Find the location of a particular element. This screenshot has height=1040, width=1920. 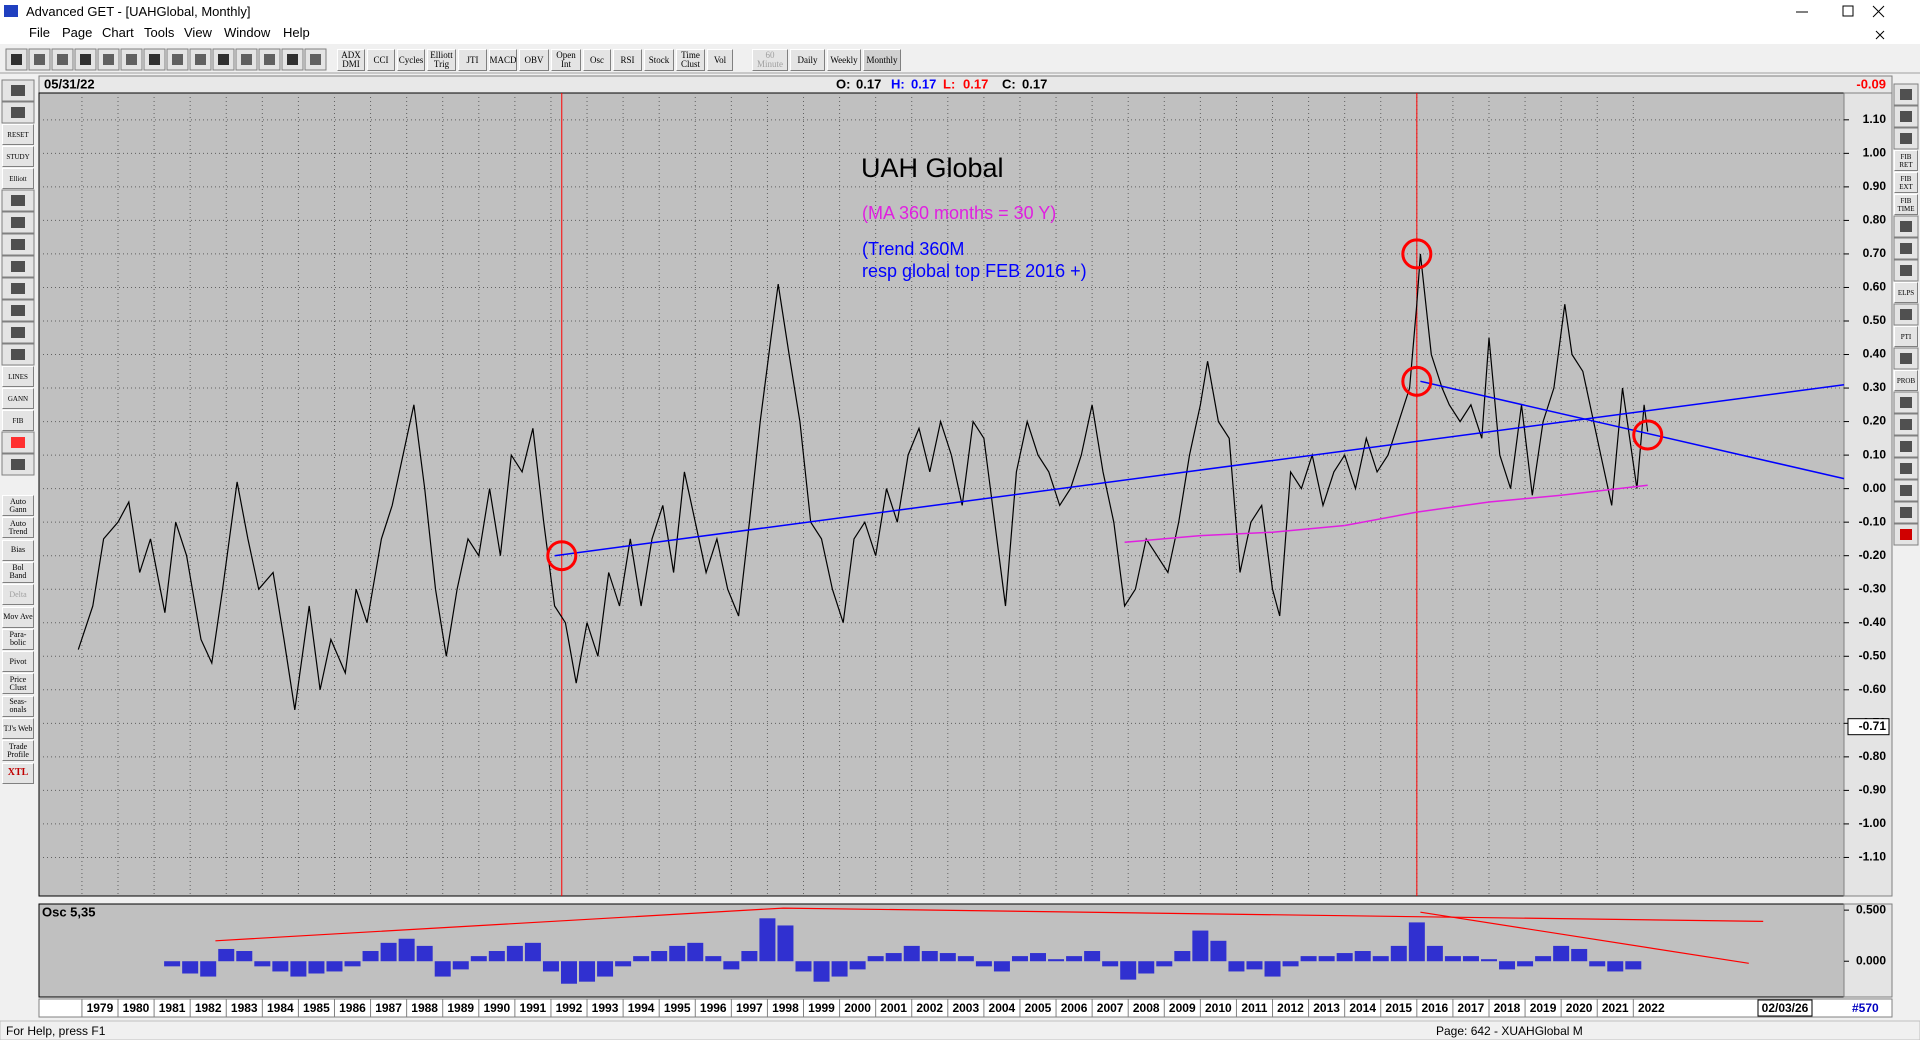

study-button: Para-bolic is located at coordinates (18, 639).